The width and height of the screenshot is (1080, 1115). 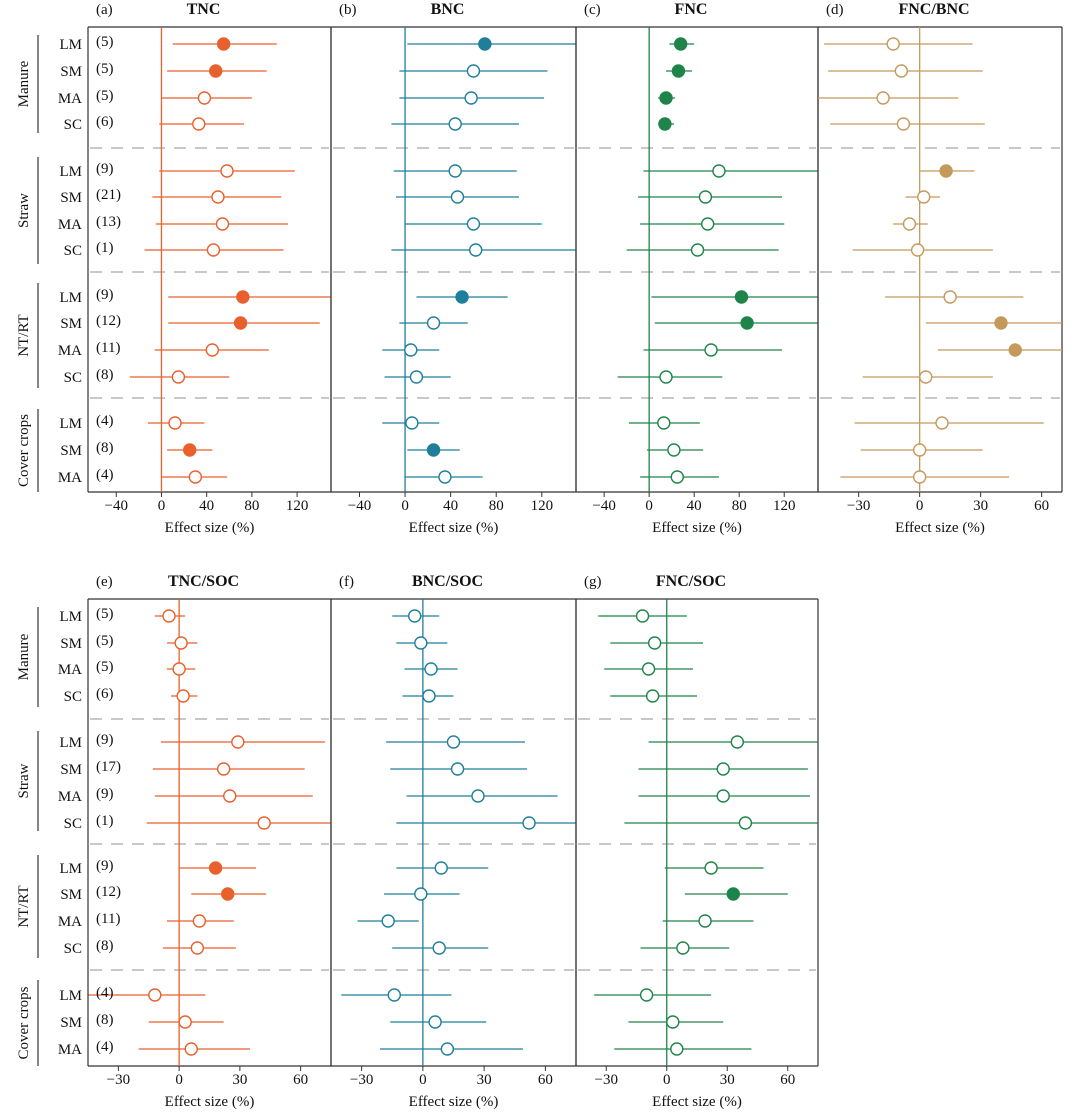 I want to click on sample-size-label: (17), so click(x=108, y=767).